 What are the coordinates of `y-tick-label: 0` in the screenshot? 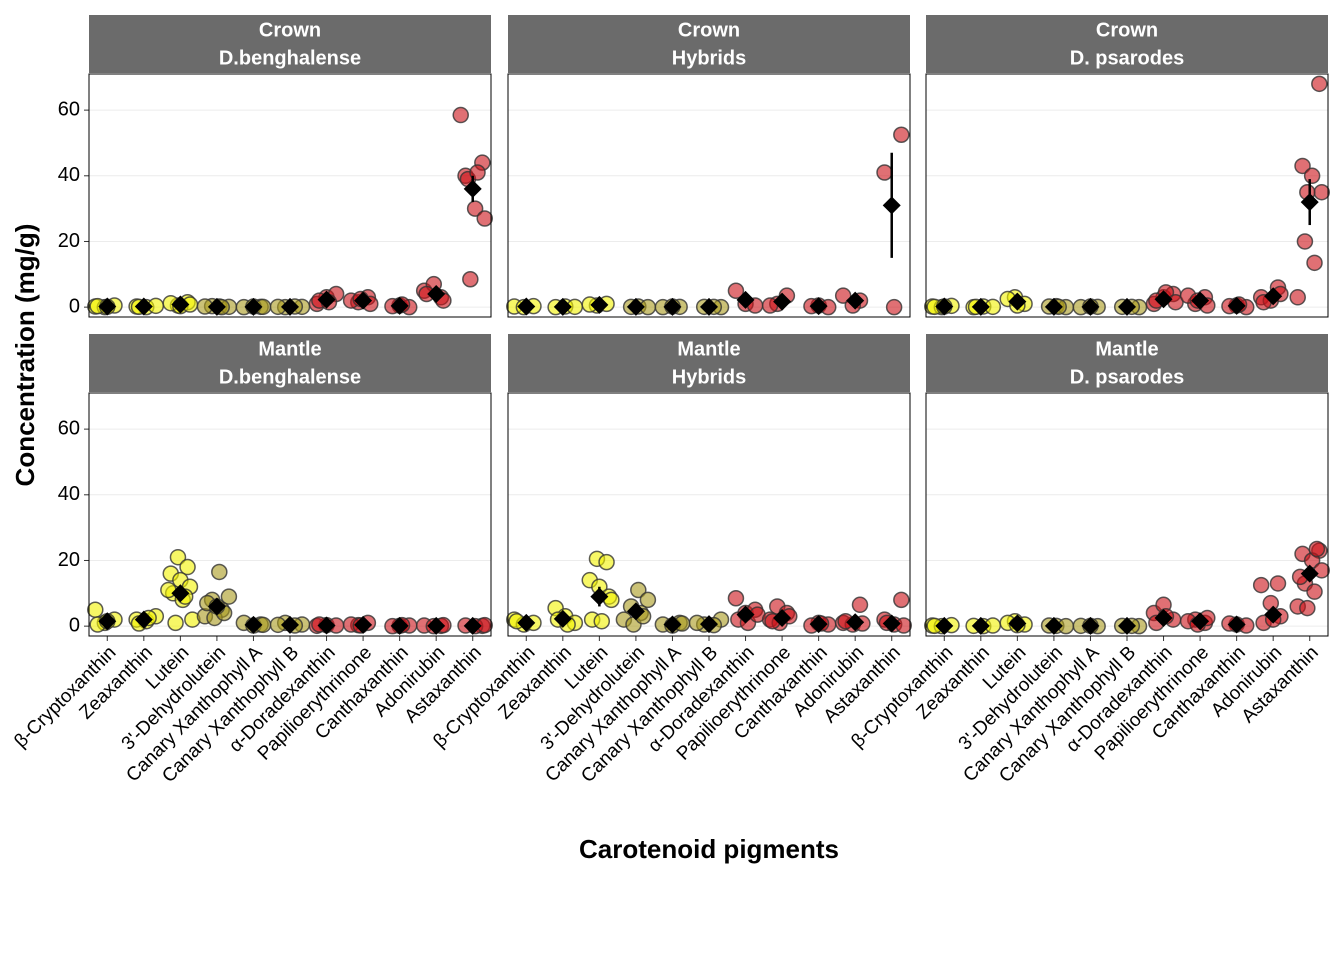 It's located at (74, 625).